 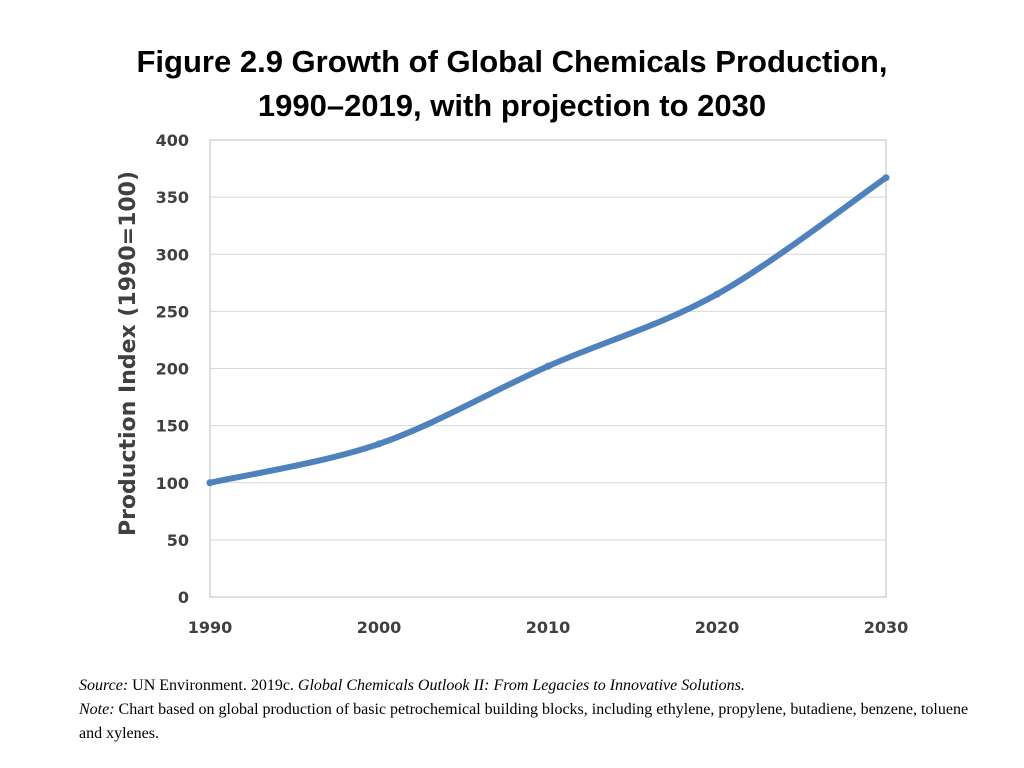 I want to click on y-tick-label-300: 300, so click(x=172, y=254).